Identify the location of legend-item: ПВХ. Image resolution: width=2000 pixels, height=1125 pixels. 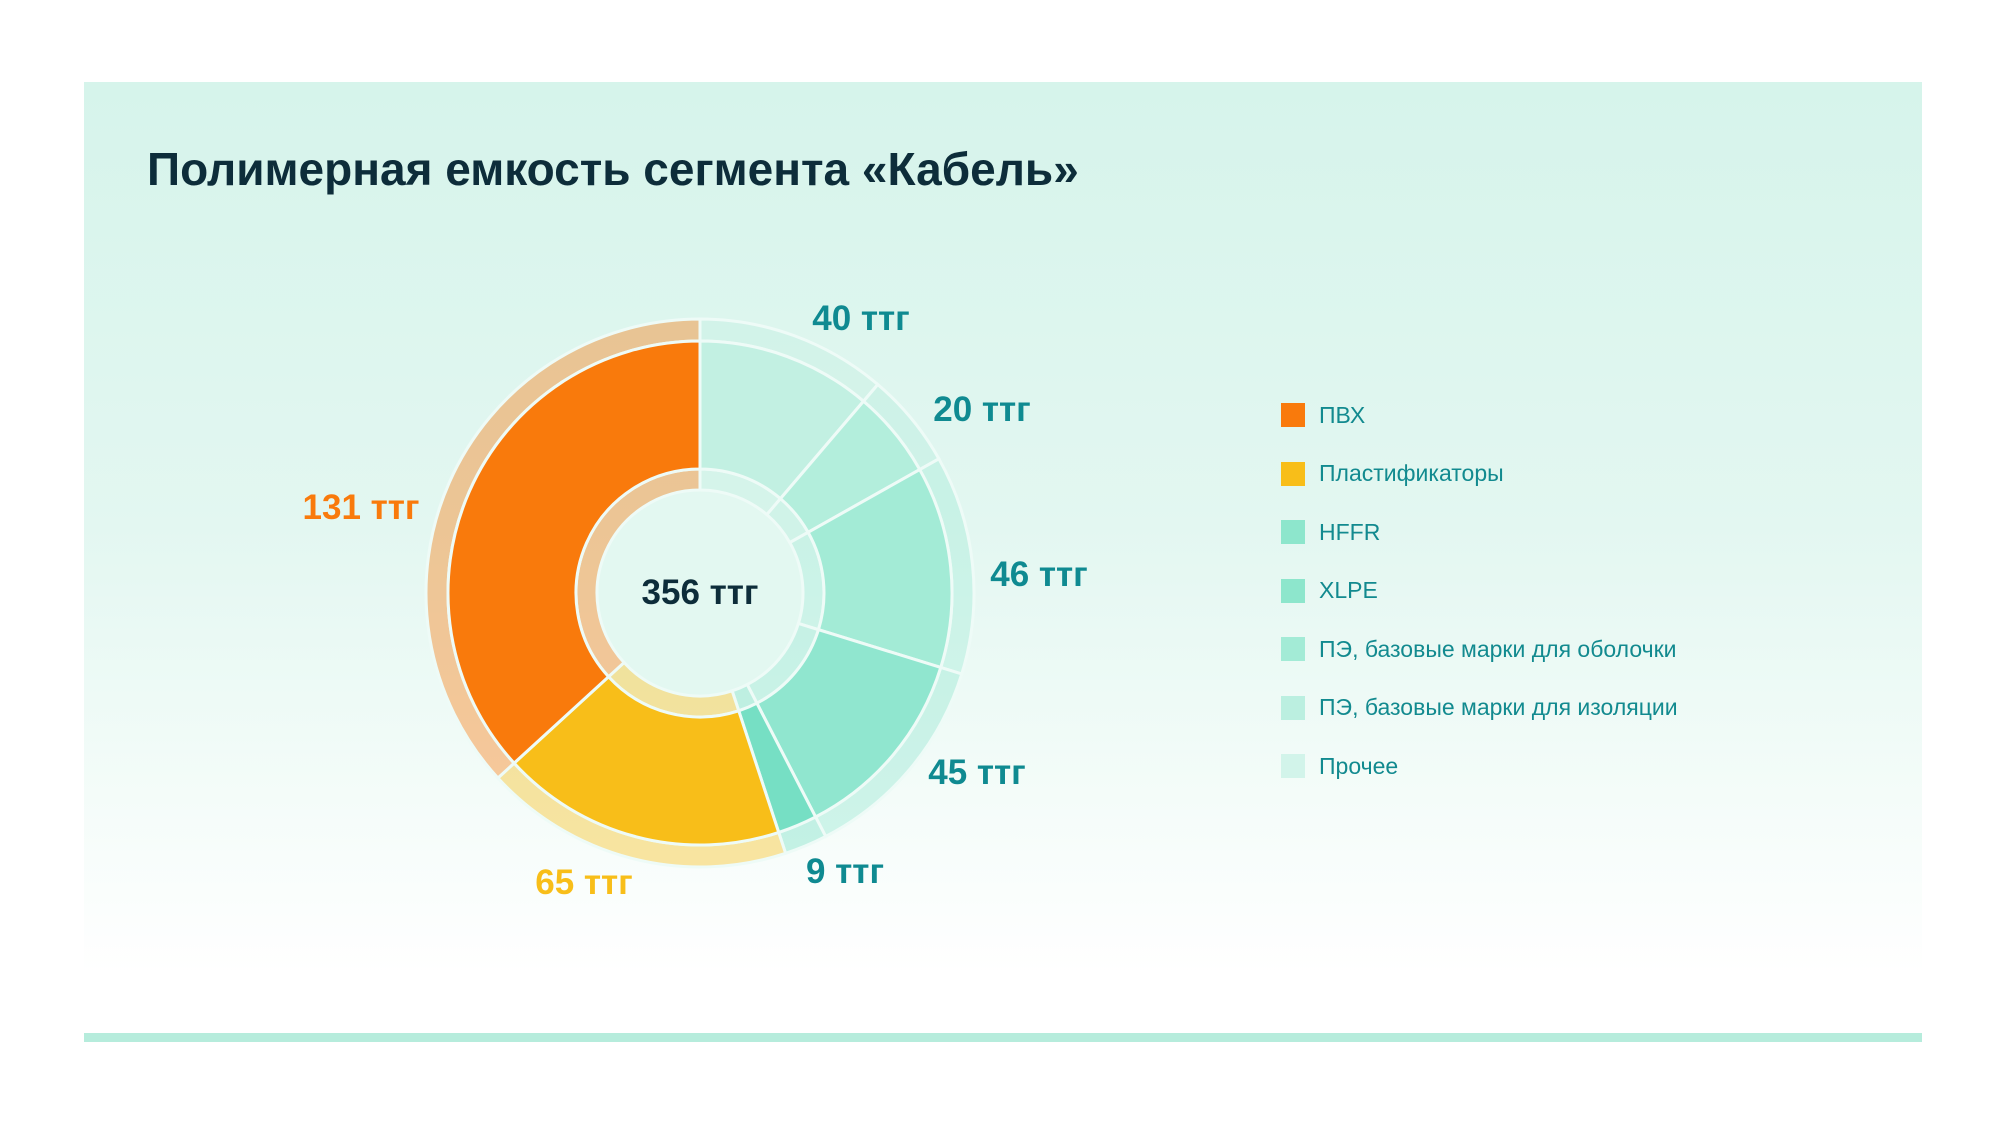
(1479, 415).